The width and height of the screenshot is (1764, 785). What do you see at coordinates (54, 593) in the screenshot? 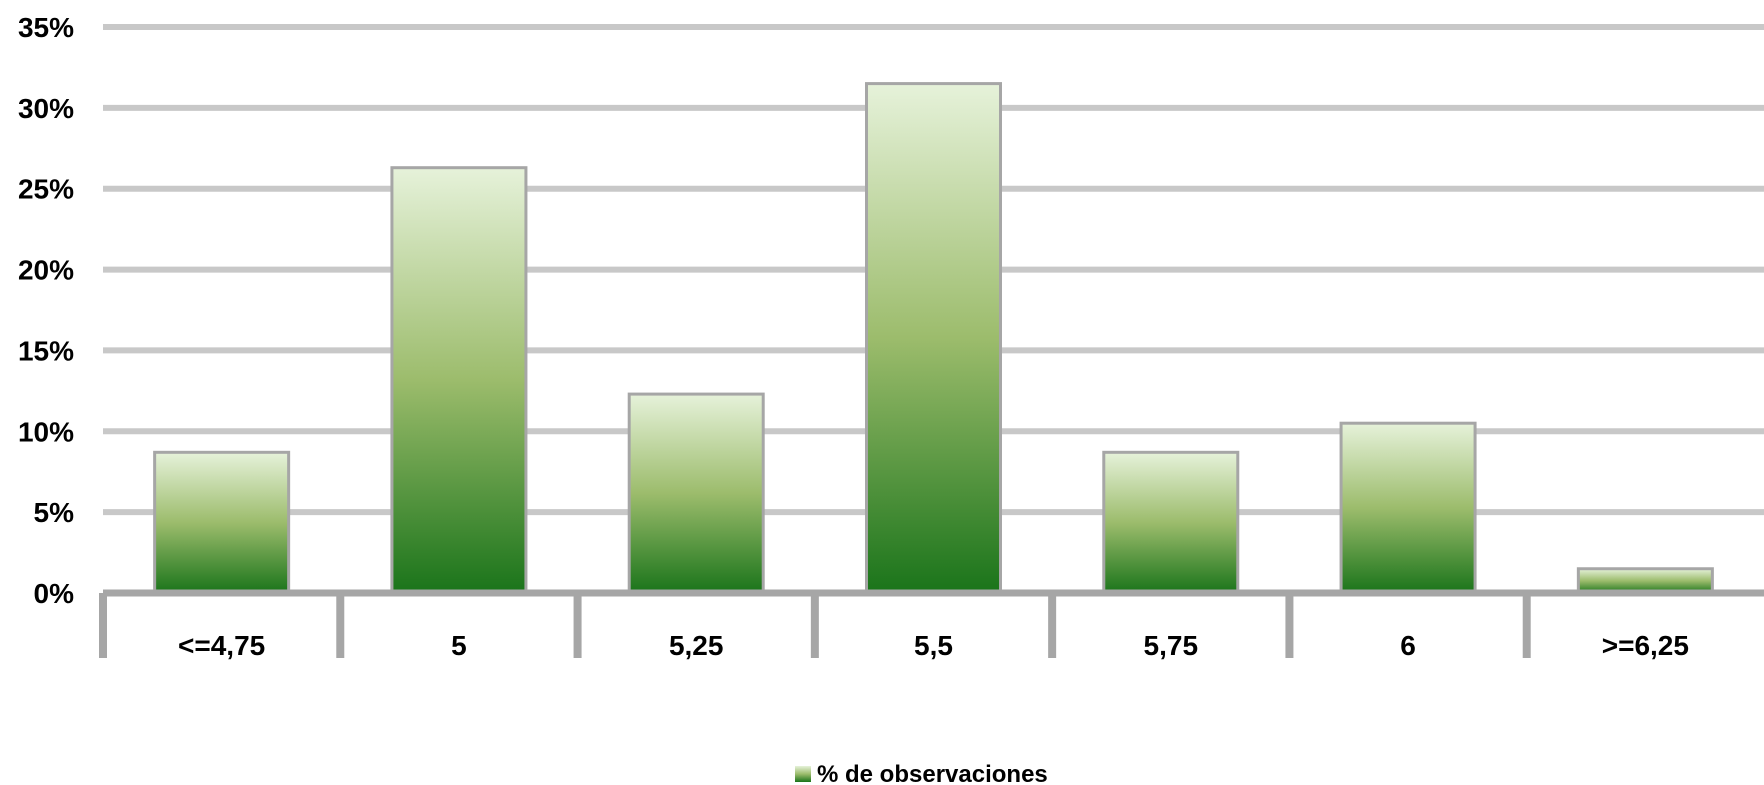
I see `y-tick-label: 0%` at bounding box center [54, 593].